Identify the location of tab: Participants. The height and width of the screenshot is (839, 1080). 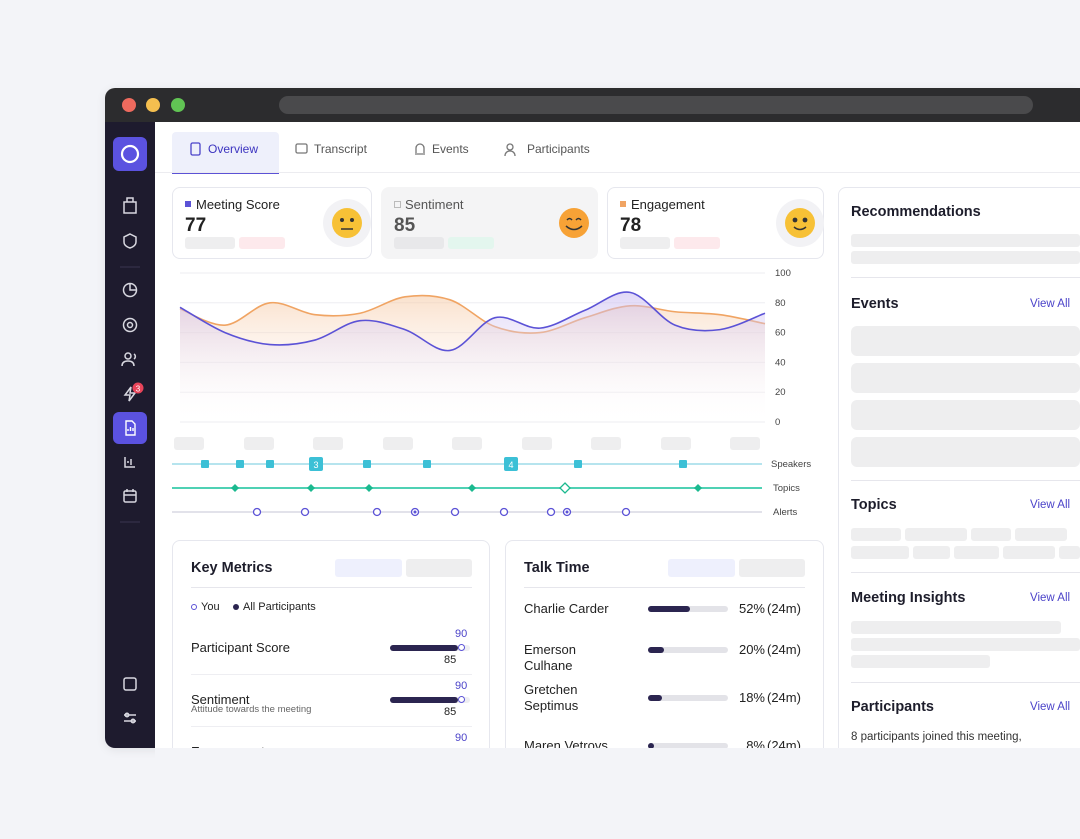
(558, 149).